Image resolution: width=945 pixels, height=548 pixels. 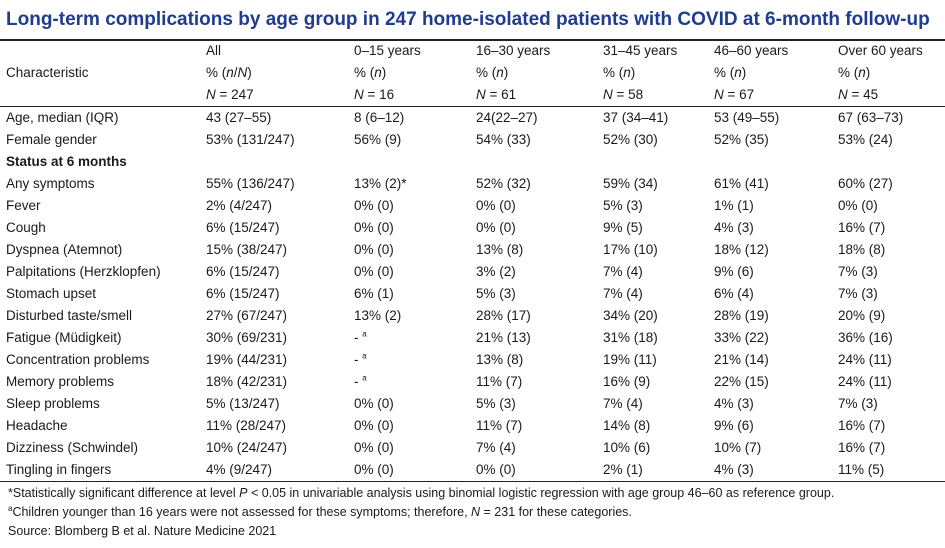 I want to click on table-cell: - a, so click(x=360, y=359).